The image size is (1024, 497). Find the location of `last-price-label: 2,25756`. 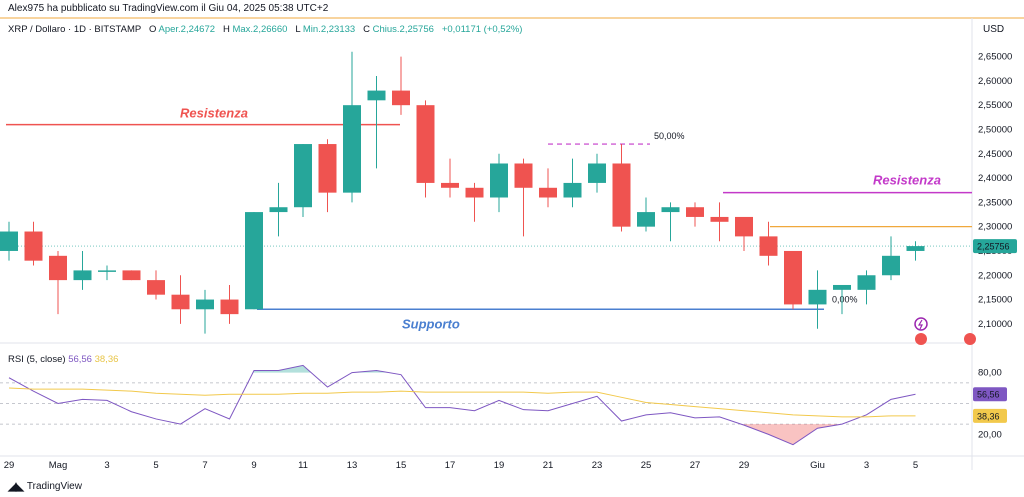

last-price-label: 2,25756 is located at coordinates (993, 247).